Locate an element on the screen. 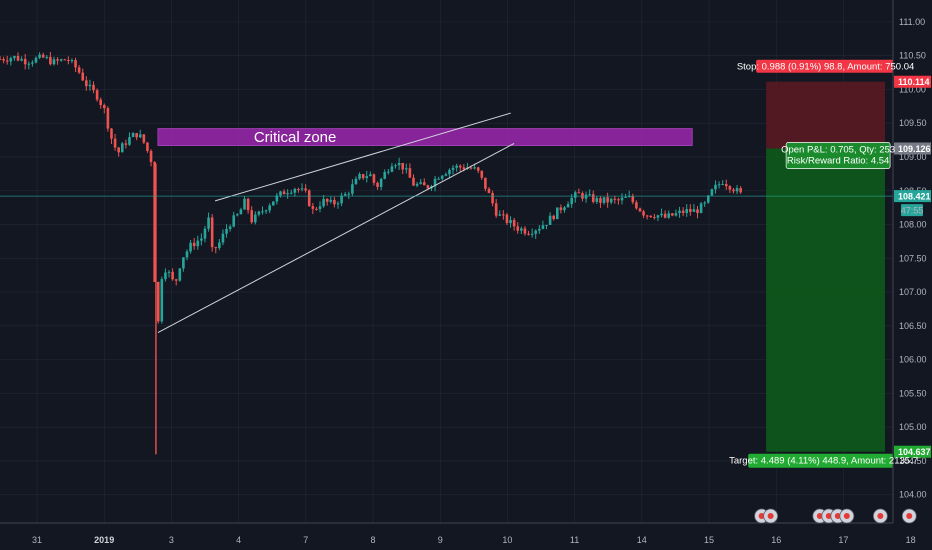 The width and height of the screenshot is (932, 550). critical-zone is located at coordinates (425, 137).